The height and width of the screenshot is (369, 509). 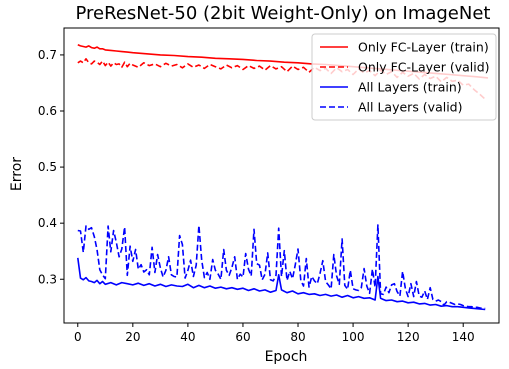 I want to click on x-axis-title: Epoch, so click(x=286, y=357).